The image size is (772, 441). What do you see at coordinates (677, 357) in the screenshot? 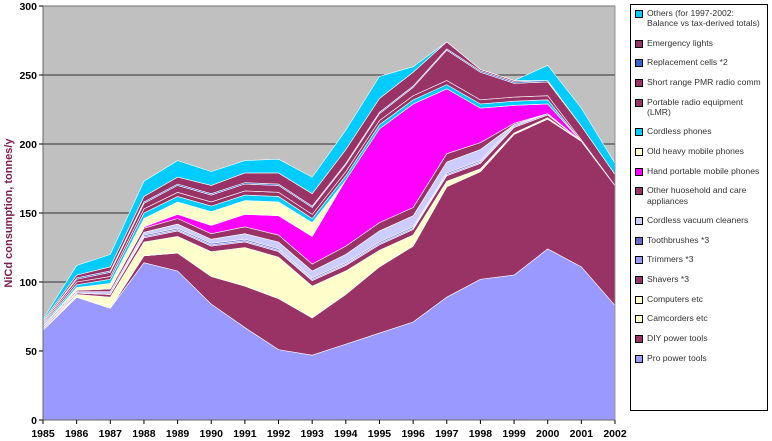
I see `legend-label: Pro power tools` at bounding box center [677, 357].